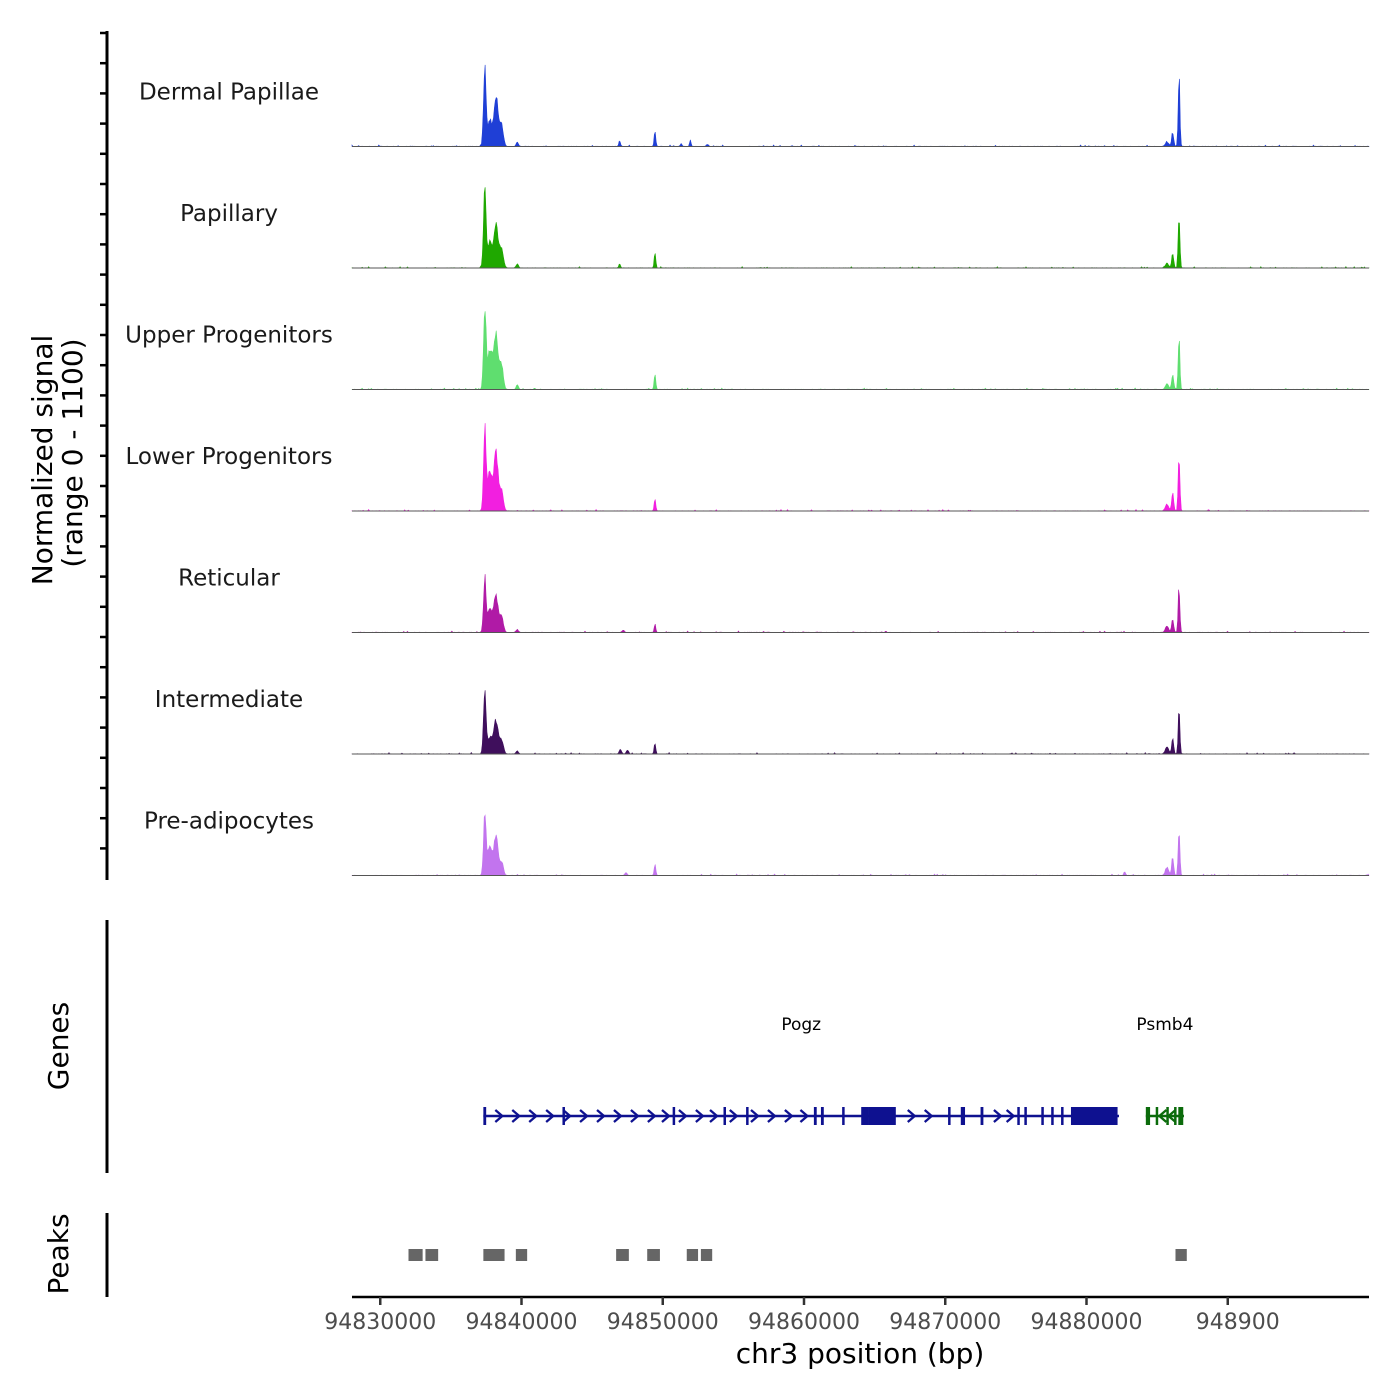 The image size is (1400, 1400). I want to click on track-upper-progenitors: Upper Progenitors, so click(747, 350).